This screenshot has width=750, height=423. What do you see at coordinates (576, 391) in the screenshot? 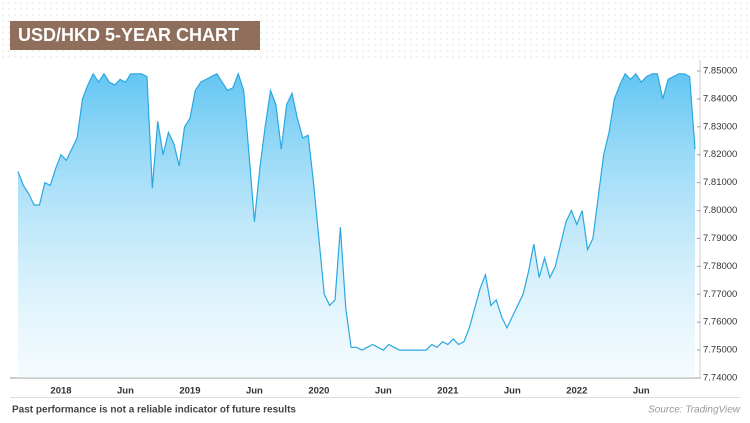
I see `x-tick-label: 2022` at bounding box center [576, 391].